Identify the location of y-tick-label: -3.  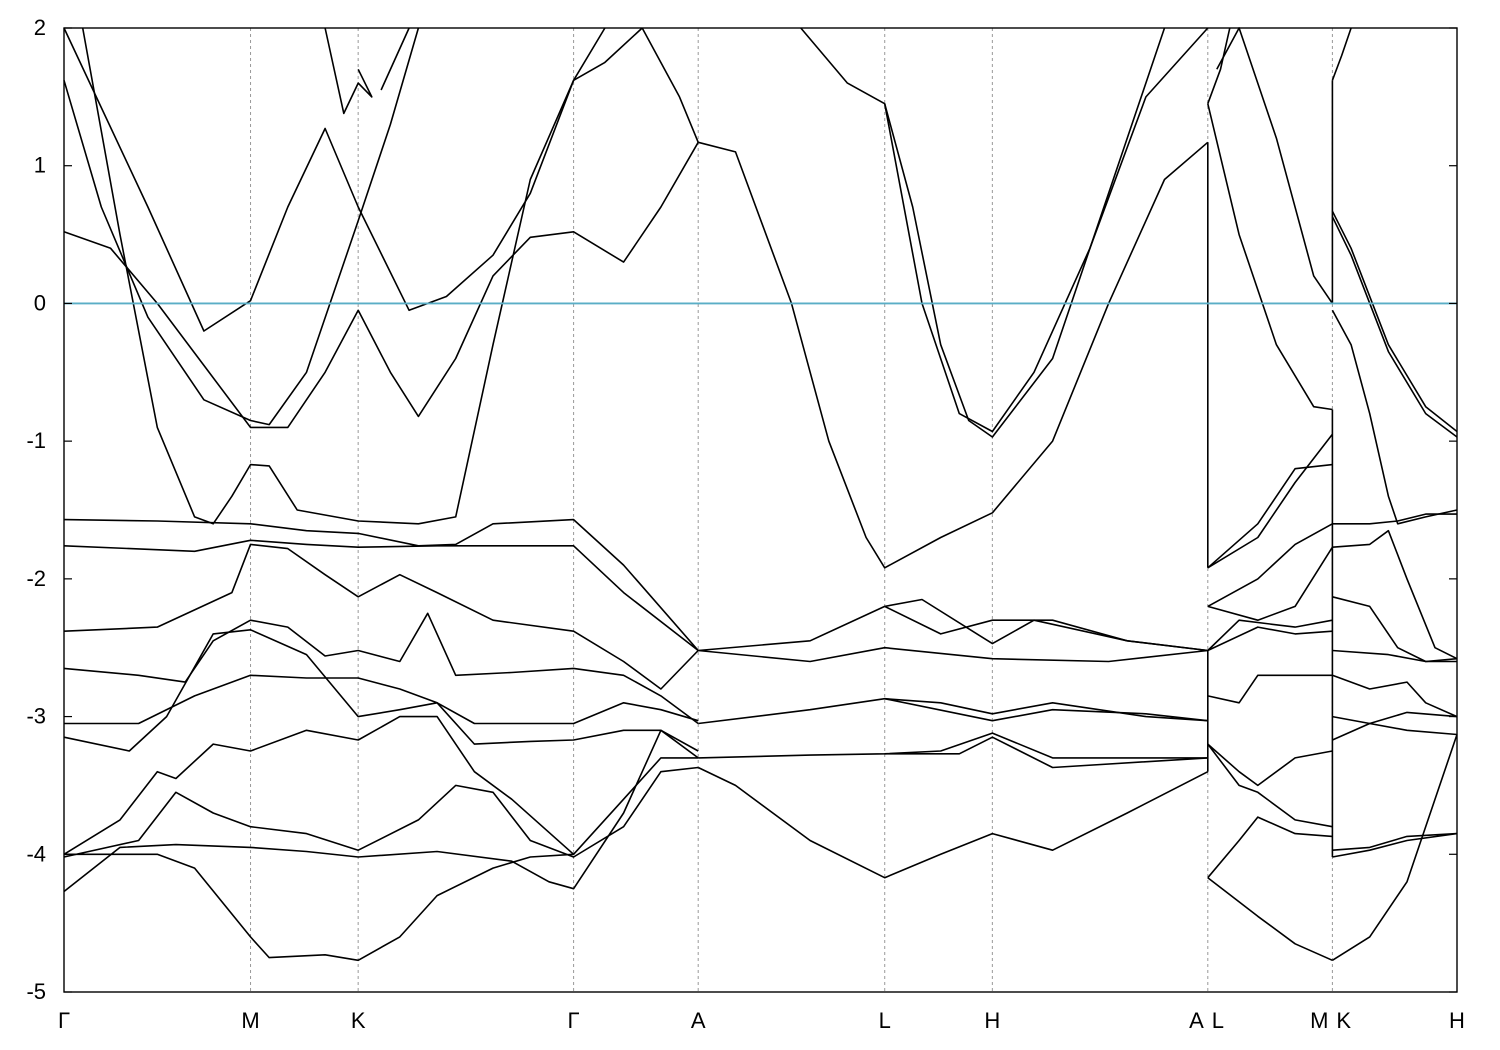
(36, 716).